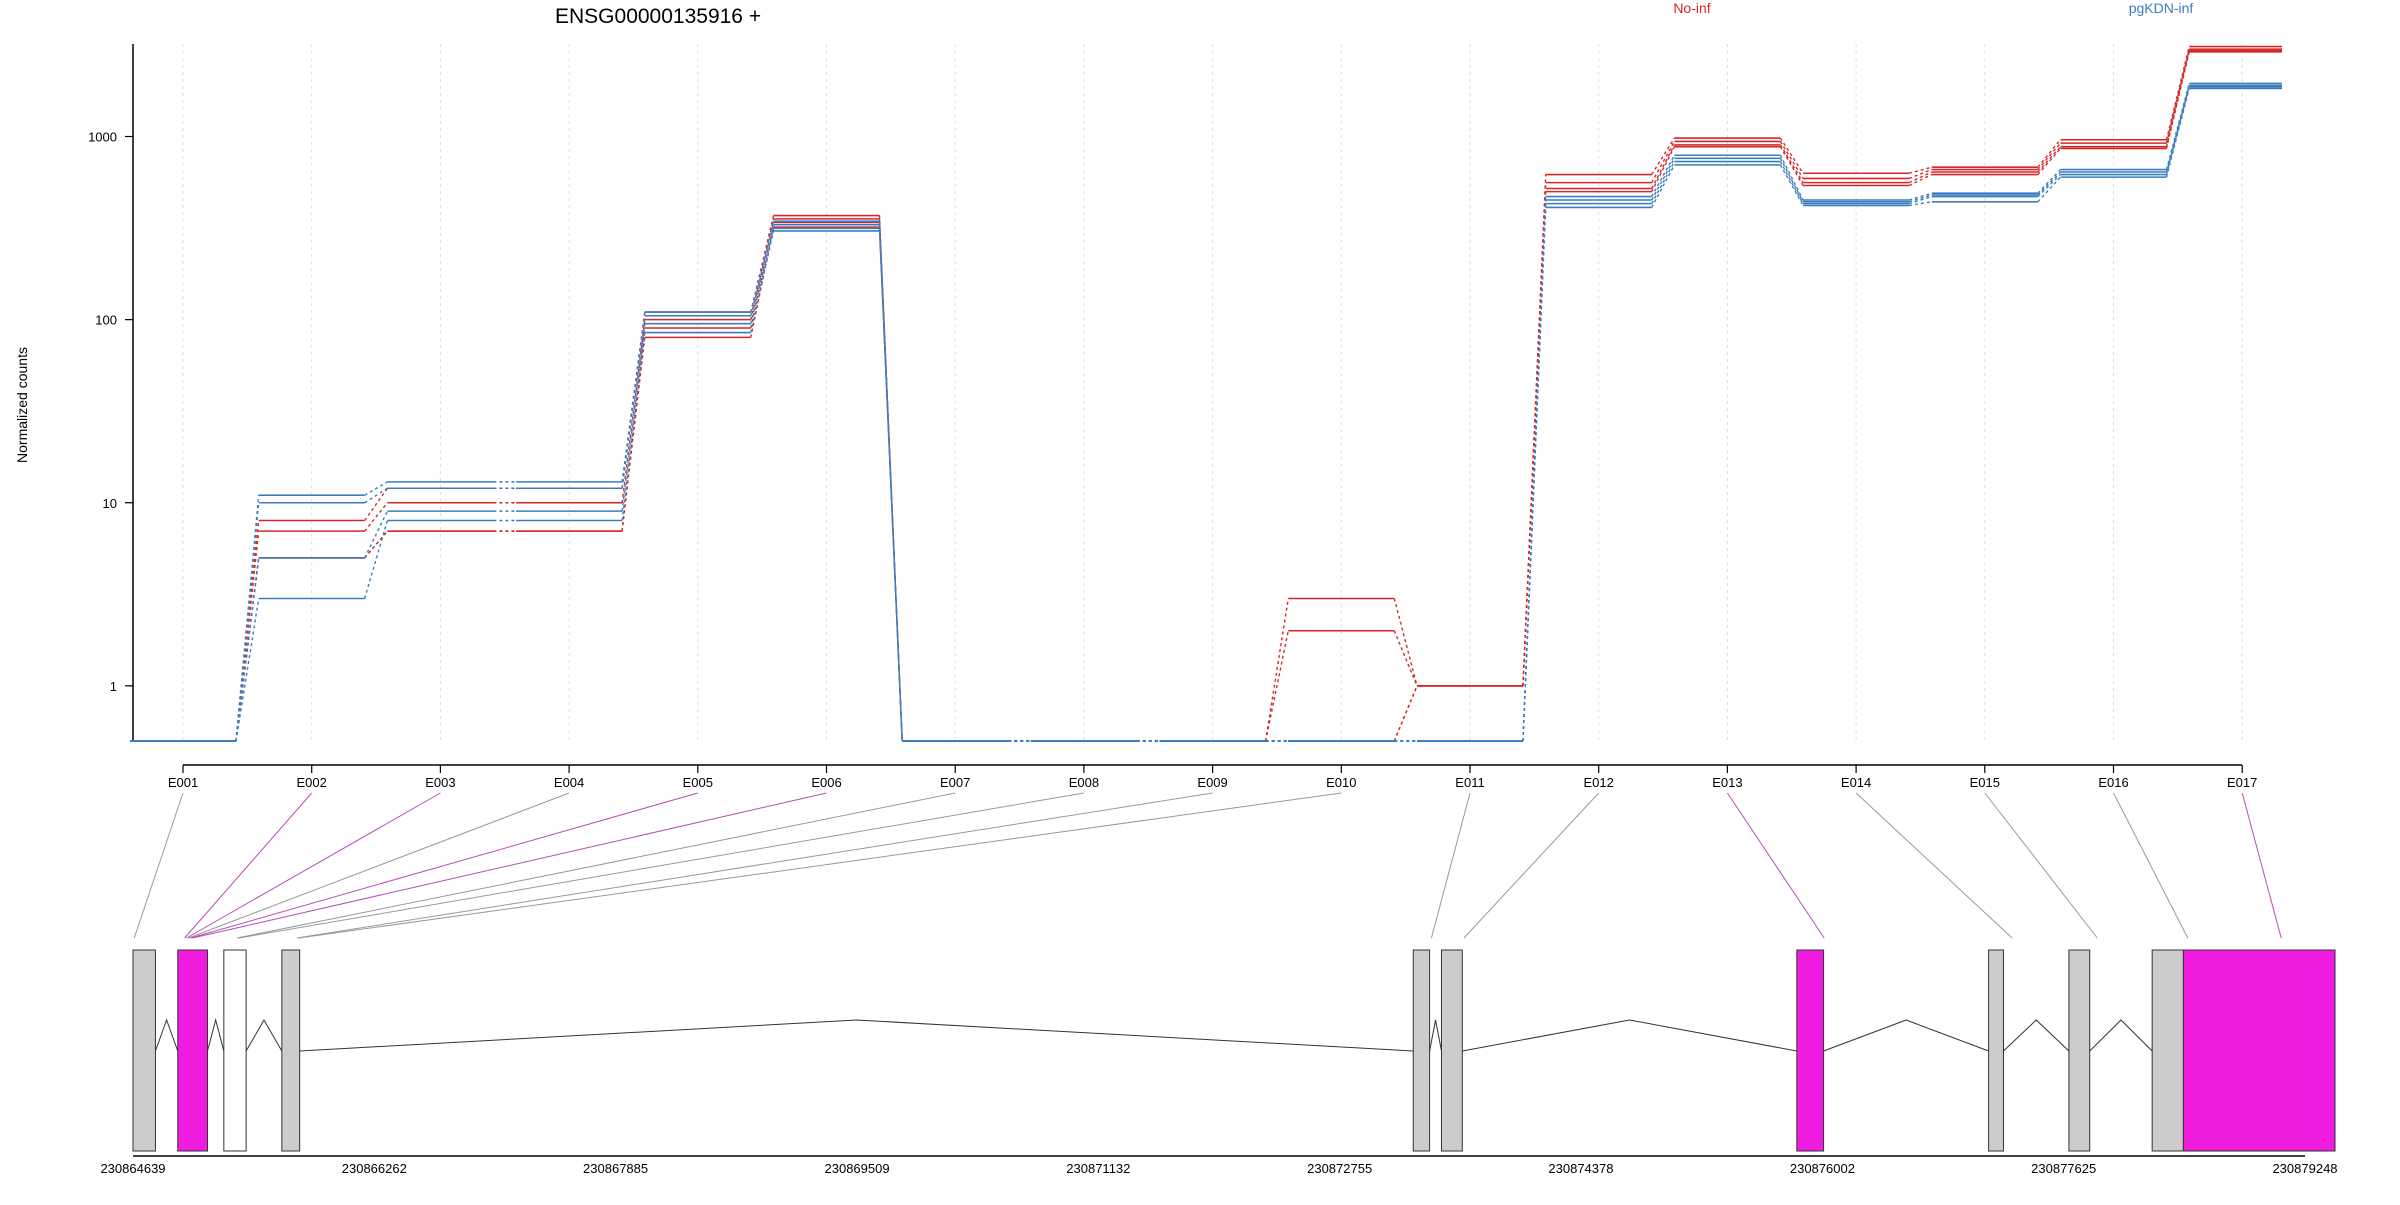 The image size is (2400, 1205). I want to click on link-line-e016, so click(2151, 865).